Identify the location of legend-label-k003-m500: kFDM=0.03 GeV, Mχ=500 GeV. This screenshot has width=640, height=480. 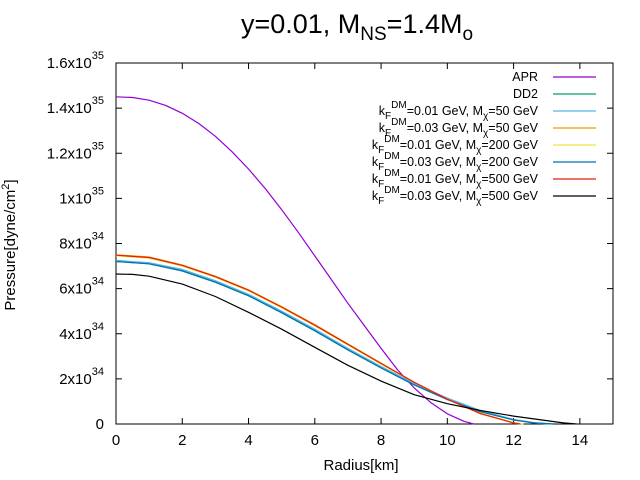
(455, 196).